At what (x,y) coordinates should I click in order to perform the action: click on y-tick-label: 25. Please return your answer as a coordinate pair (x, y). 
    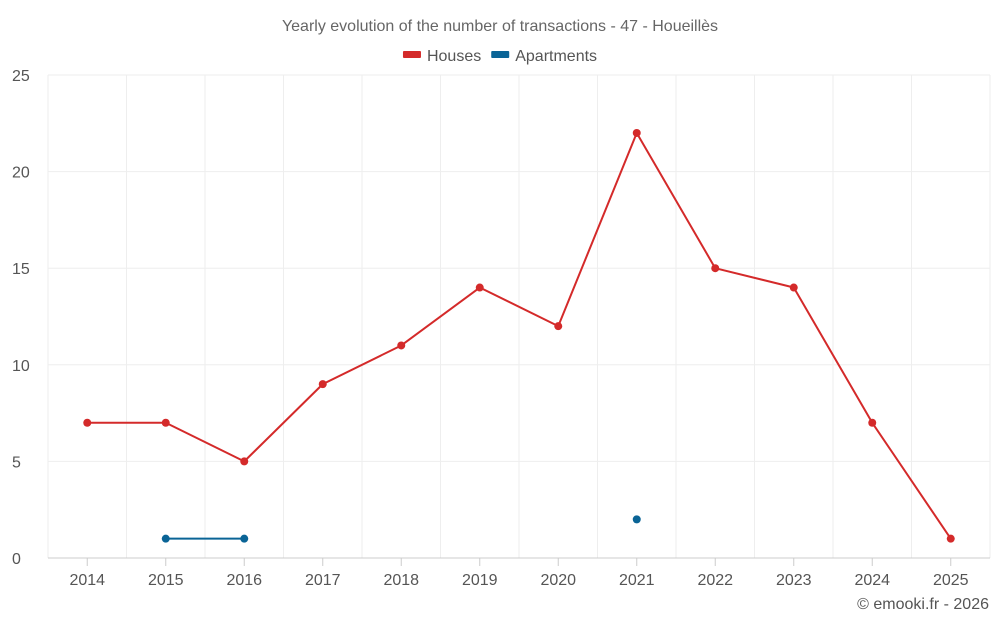
    Looking at the image, I should click on (21, 76).